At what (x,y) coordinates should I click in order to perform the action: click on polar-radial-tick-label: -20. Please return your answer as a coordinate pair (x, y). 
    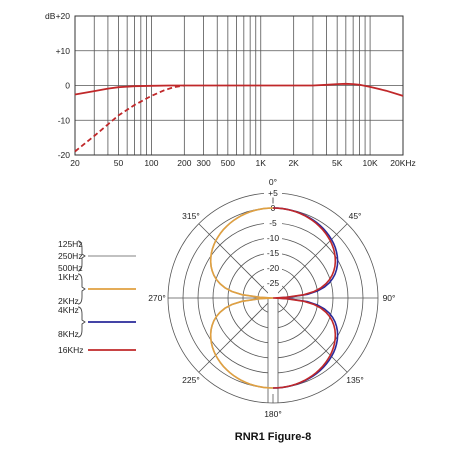
    Looking at the image, I should click on (273, 268).